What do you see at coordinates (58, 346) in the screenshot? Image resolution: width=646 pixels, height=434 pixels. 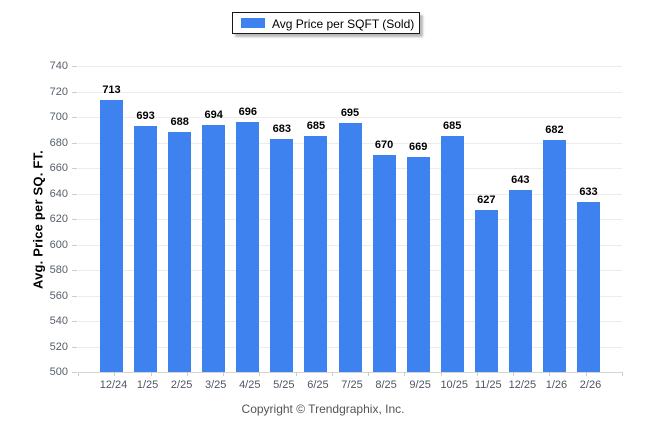 I see `y-tick-label: 520` at bounding box center [58, 346].